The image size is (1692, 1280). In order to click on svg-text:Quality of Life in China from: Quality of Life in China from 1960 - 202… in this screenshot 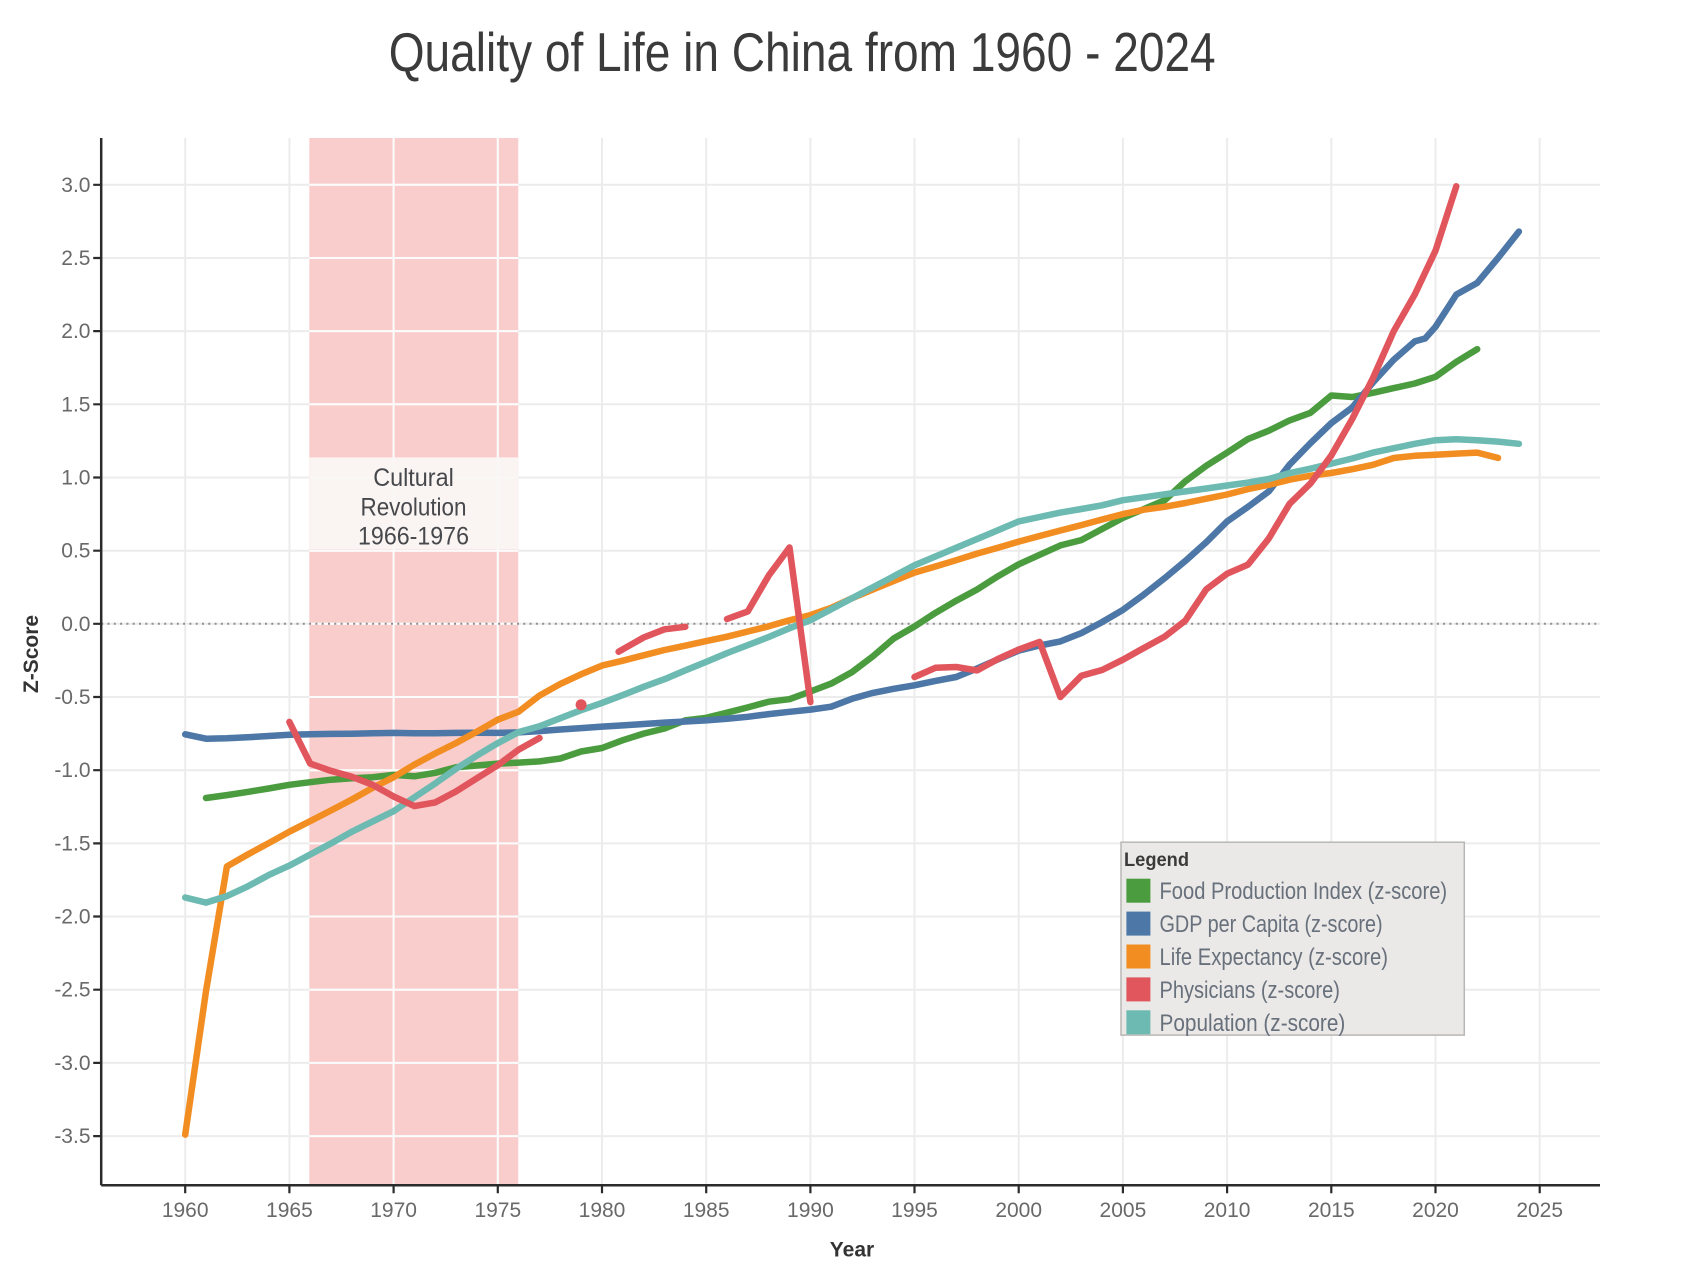, I will do `click(802, 52)`.